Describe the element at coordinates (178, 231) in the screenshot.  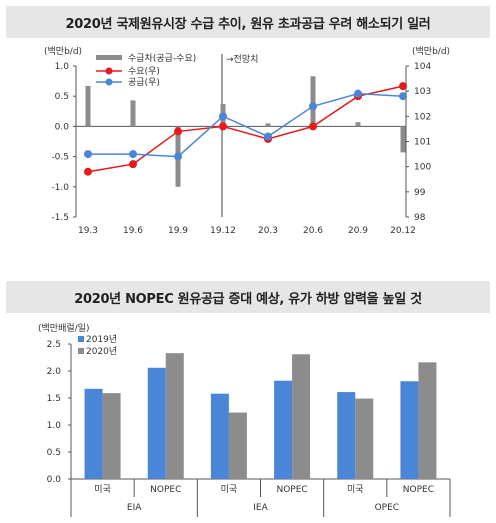
I see `x-tick-label: 19.9` at that location.